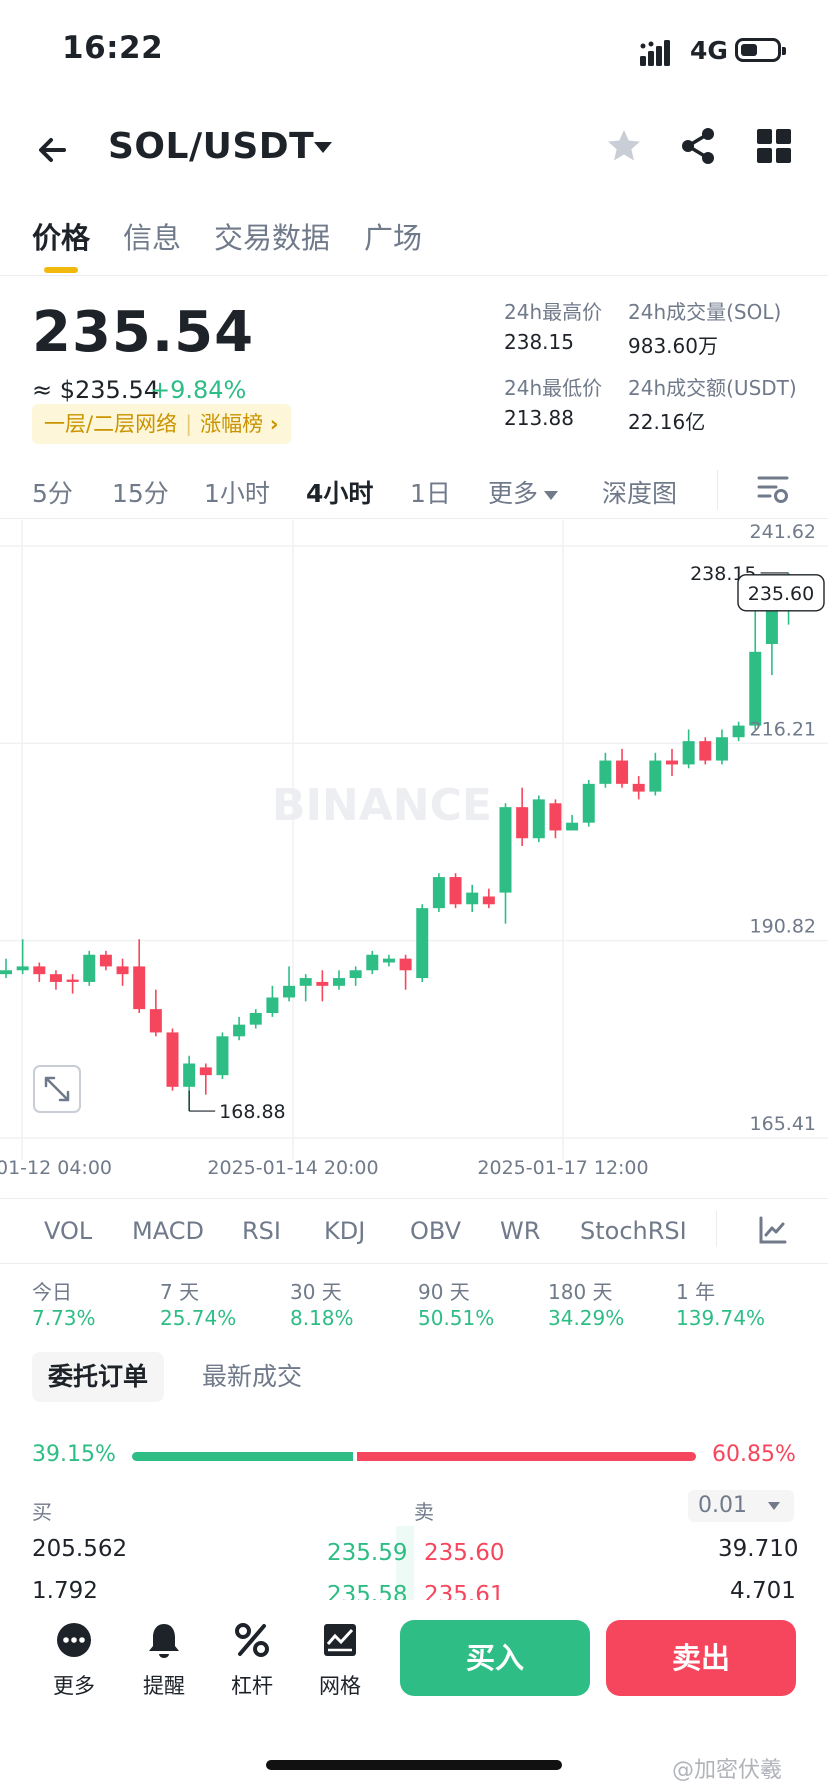 The width and height of the screenshot is (828, 1792). What do you see at coordinates (526, 1456) in the screenshot?
I see `sell-ratio-bar` at bounding box center [526, 1456].